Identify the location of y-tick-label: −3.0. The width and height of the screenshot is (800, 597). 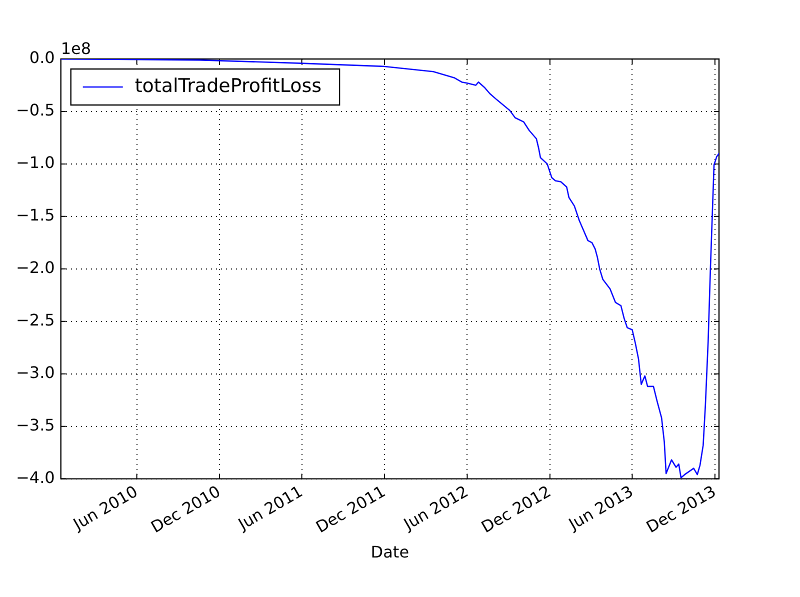
(35, 372).